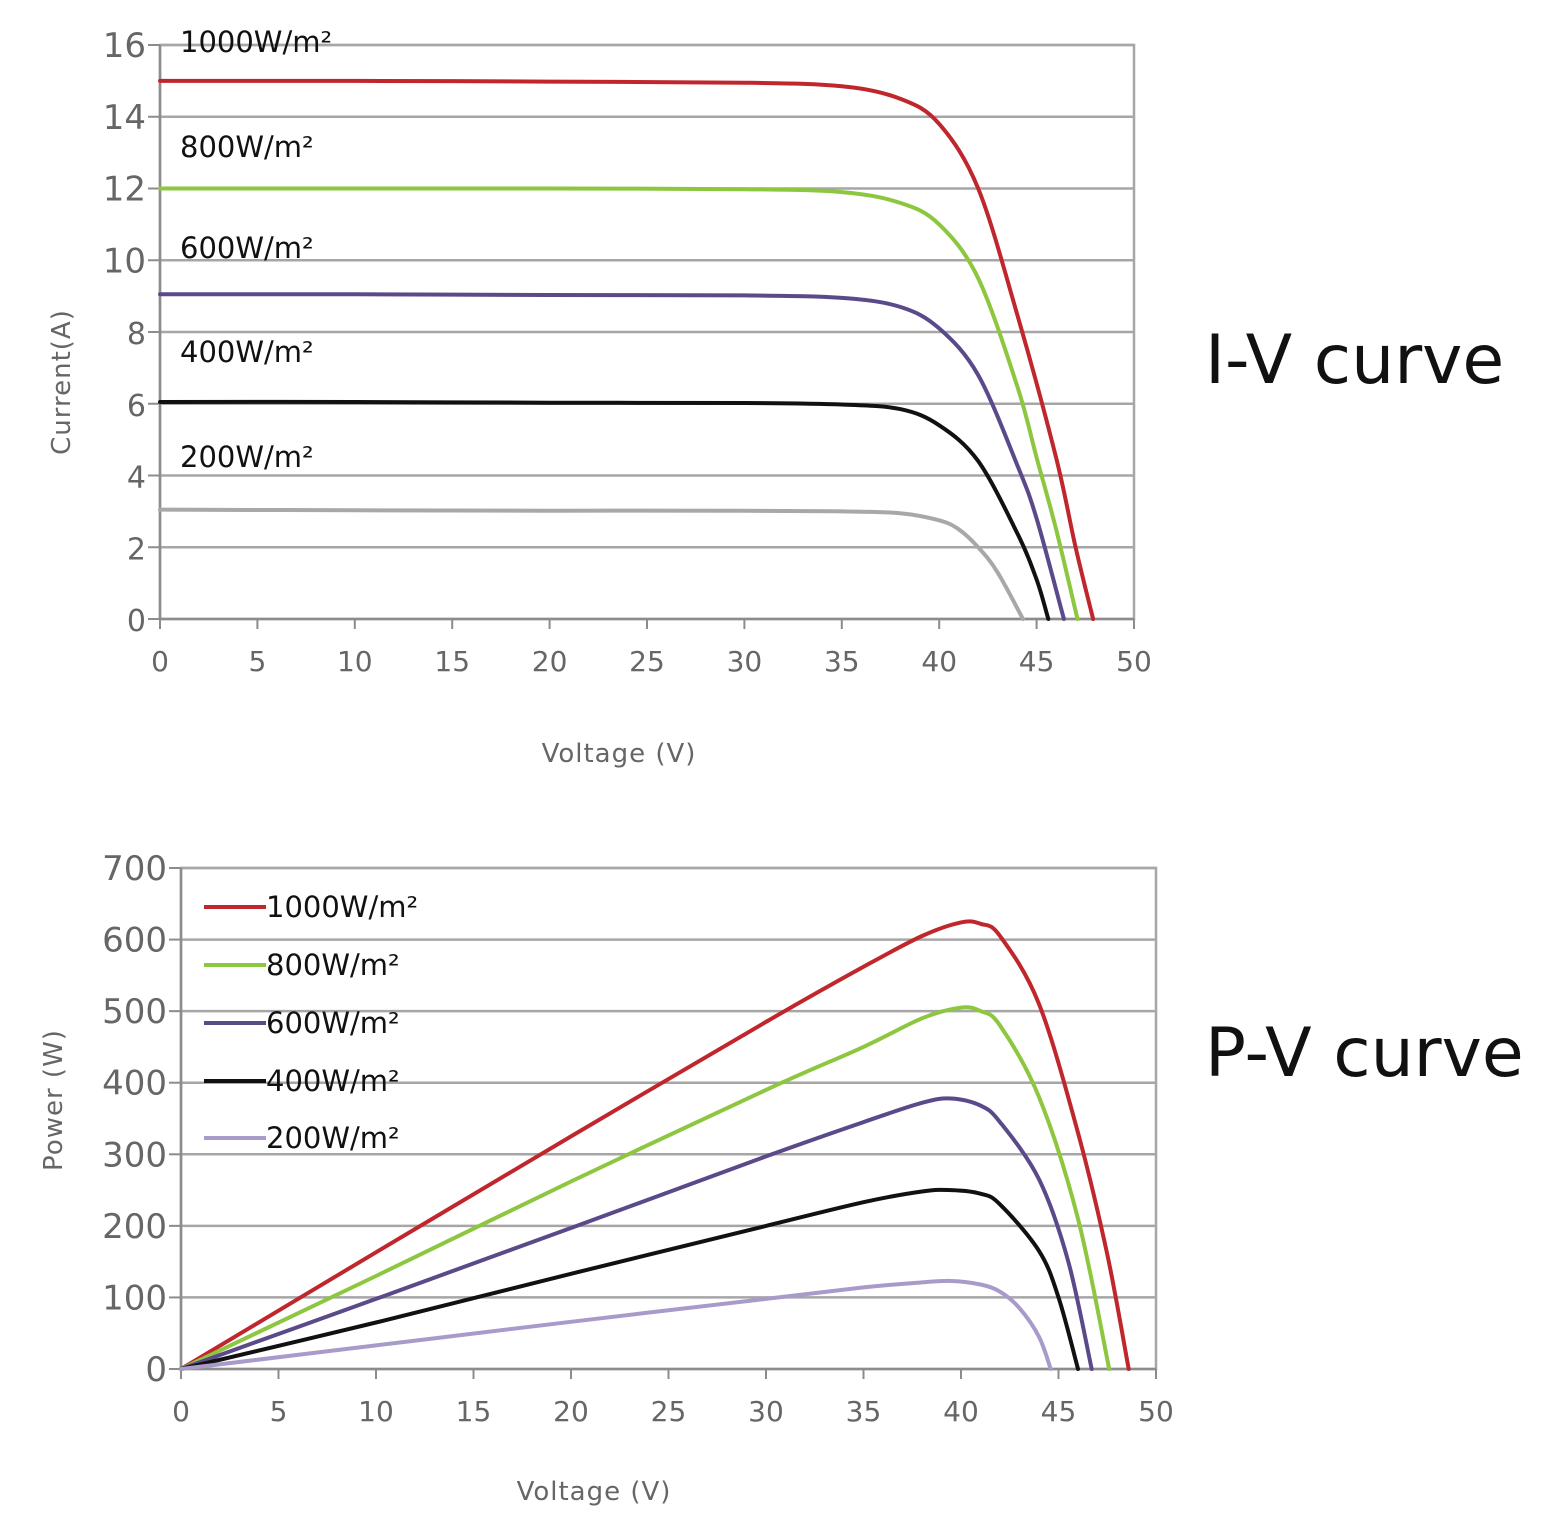  I want to click on y-tick-label: 600, so click(134, 941).